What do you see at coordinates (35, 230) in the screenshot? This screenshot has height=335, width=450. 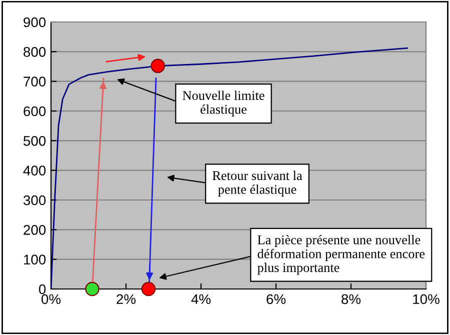 I see `y-tick-label: 200` at bounding box center [35, 230].